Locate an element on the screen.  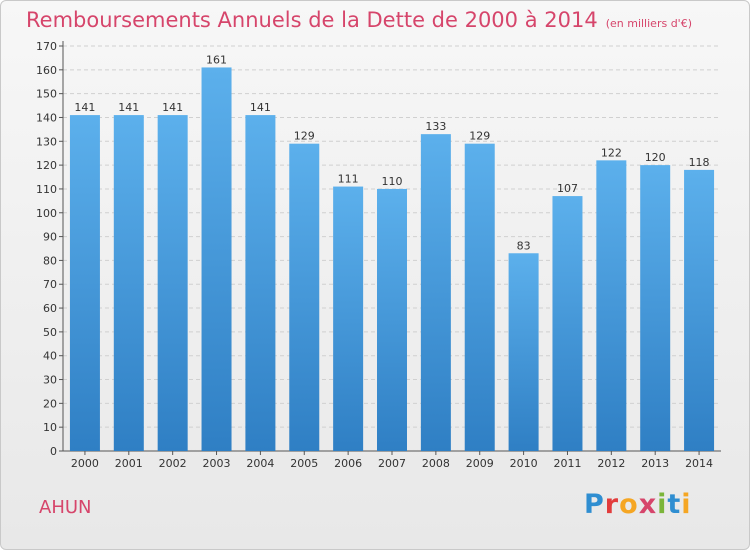
x-tick-label: 2003 is located at coordinates (217, 463).